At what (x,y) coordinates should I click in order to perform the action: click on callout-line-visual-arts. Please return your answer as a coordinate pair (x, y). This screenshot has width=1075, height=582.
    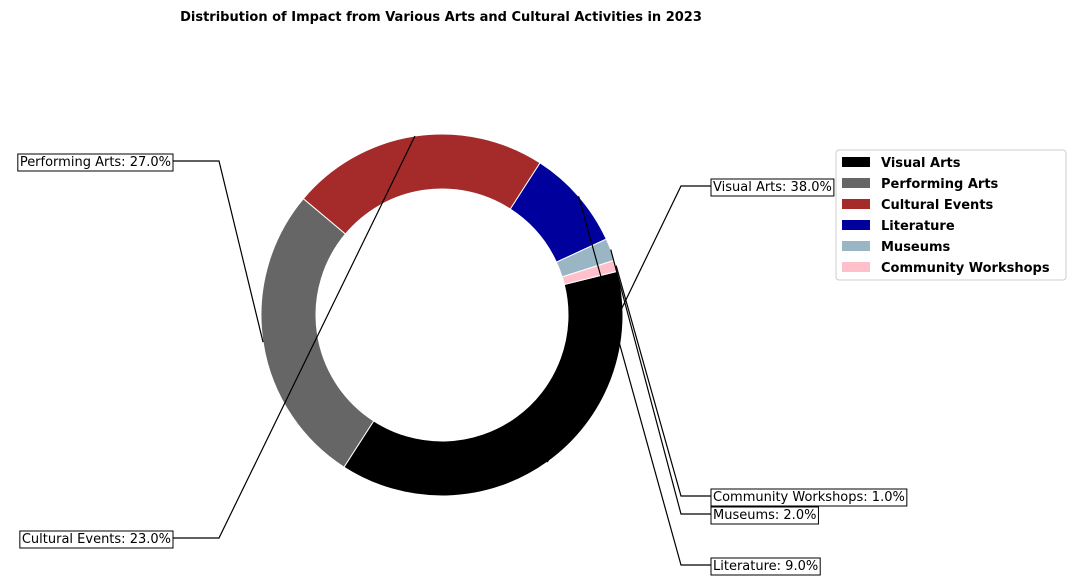
    Looking at the image, I should click on (629, 324).